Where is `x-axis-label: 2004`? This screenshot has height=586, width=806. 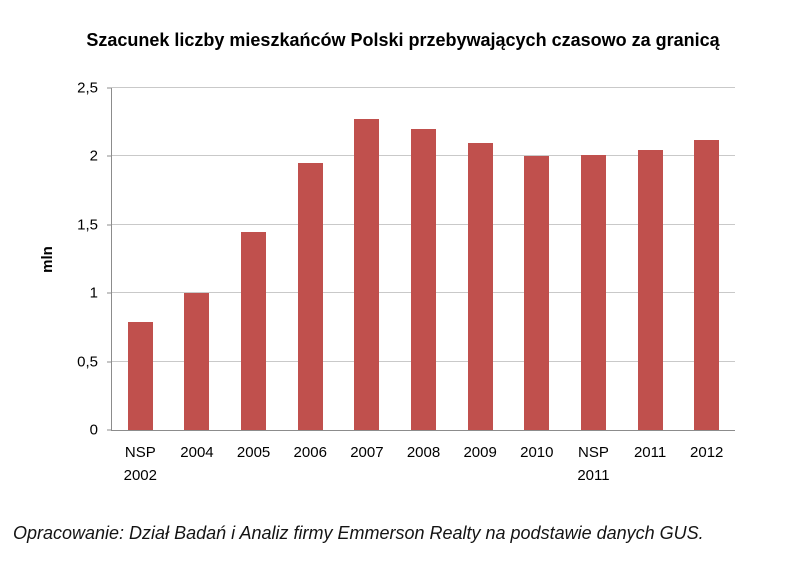
x-axis-label: 2004 is located at coordinates (197, 452).